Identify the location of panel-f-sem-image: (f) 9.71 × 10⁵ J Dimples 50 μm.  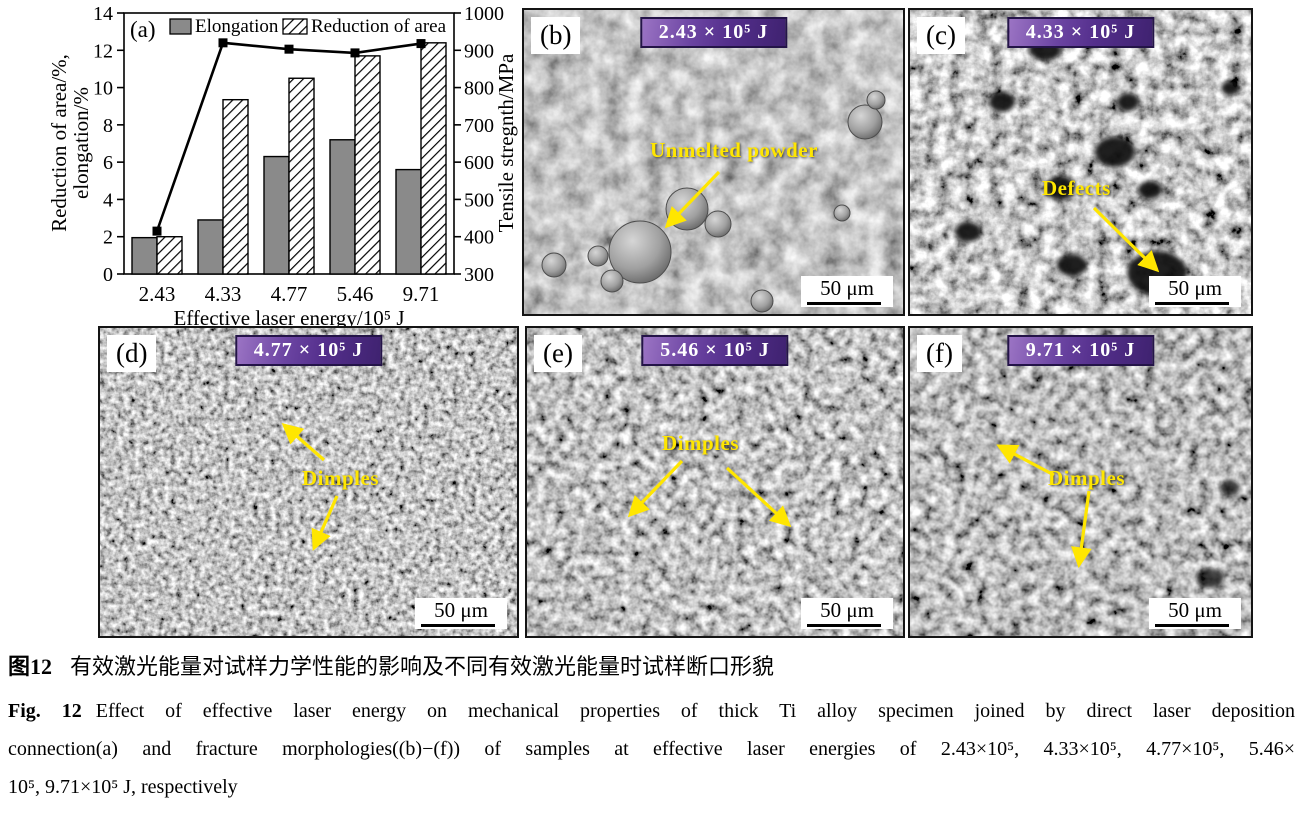
(1080, 482).